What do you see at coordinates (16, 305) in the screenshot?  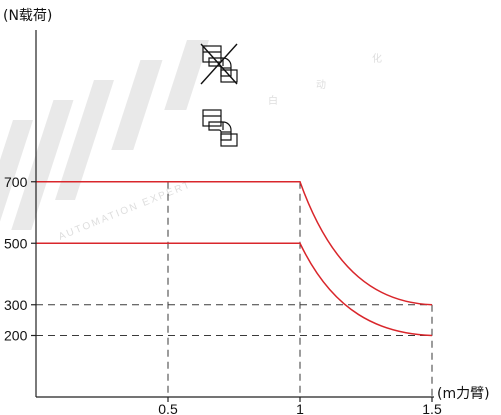 I see `y-tick-label: 300` at bounding box center [16, 305].